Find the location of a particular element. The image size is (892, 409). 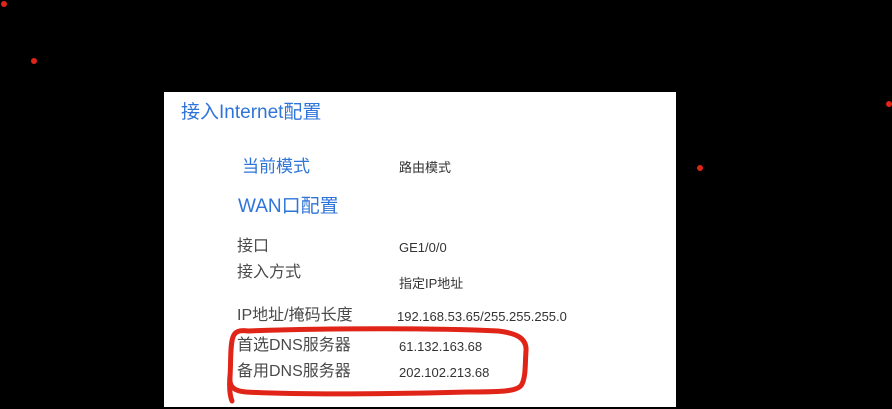

primary-dns-value: 61.132.163.68 is located at coordinates (441, 346).